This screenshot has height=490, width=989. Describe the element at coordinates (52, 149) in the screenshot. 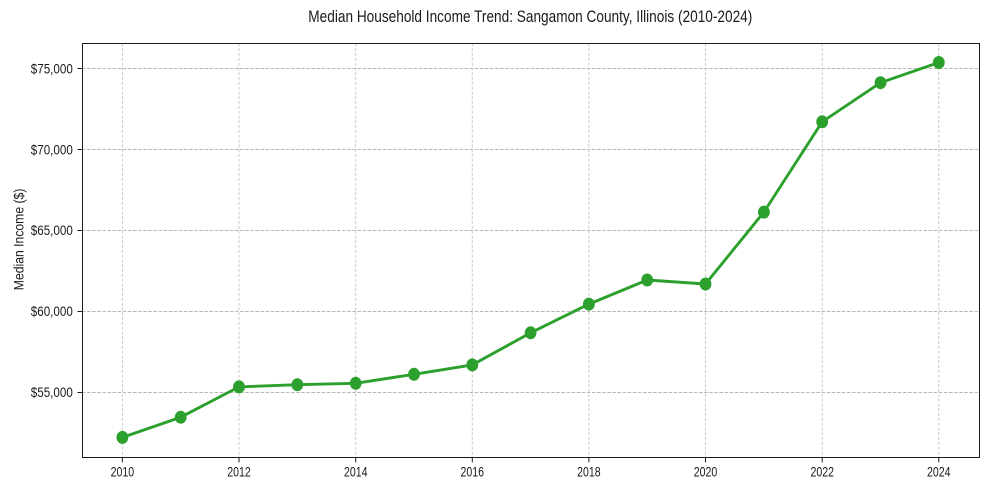

I see `svg-text: $70,000` at that location.